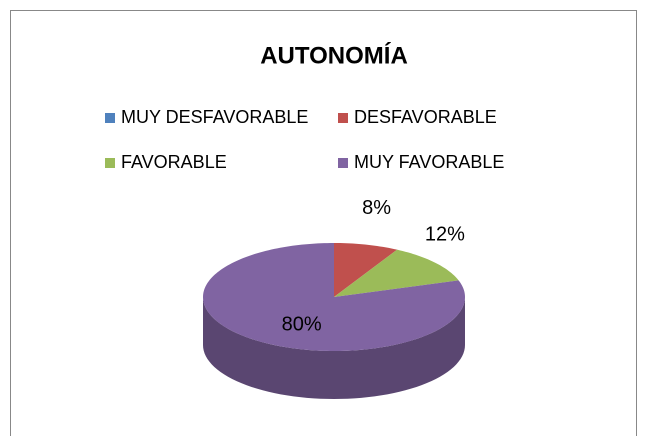  What do you see at coordinates (174, 162) in the screenshot?
I see `legend-label: FAVORABLE` at bounding box center [174, 162].